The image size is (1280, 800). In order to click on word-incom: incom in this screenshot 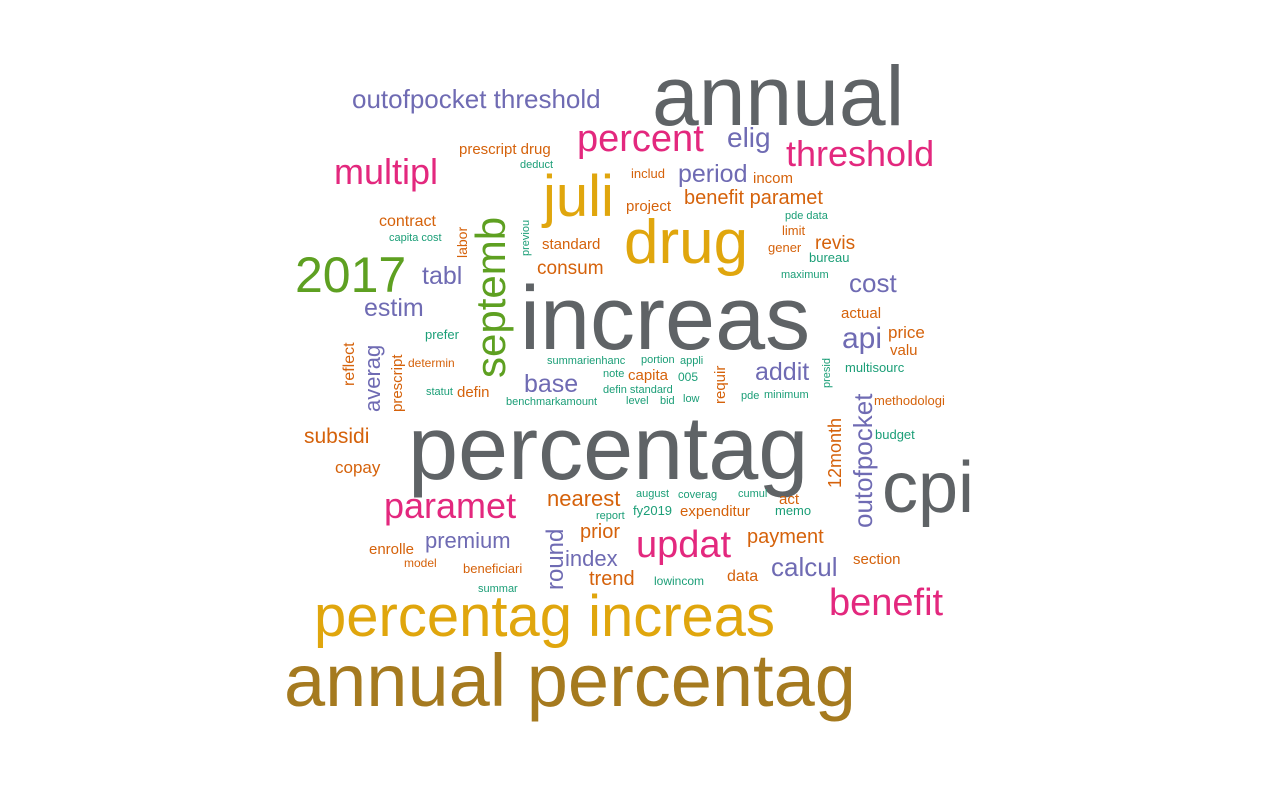, I will do `click(773, 178)`.